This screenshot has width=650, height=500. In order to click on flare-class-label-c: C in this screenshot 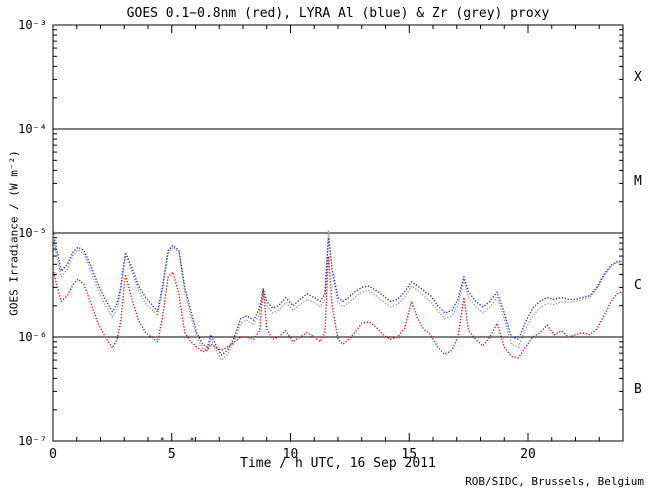, I will do `click(638, 285)`.